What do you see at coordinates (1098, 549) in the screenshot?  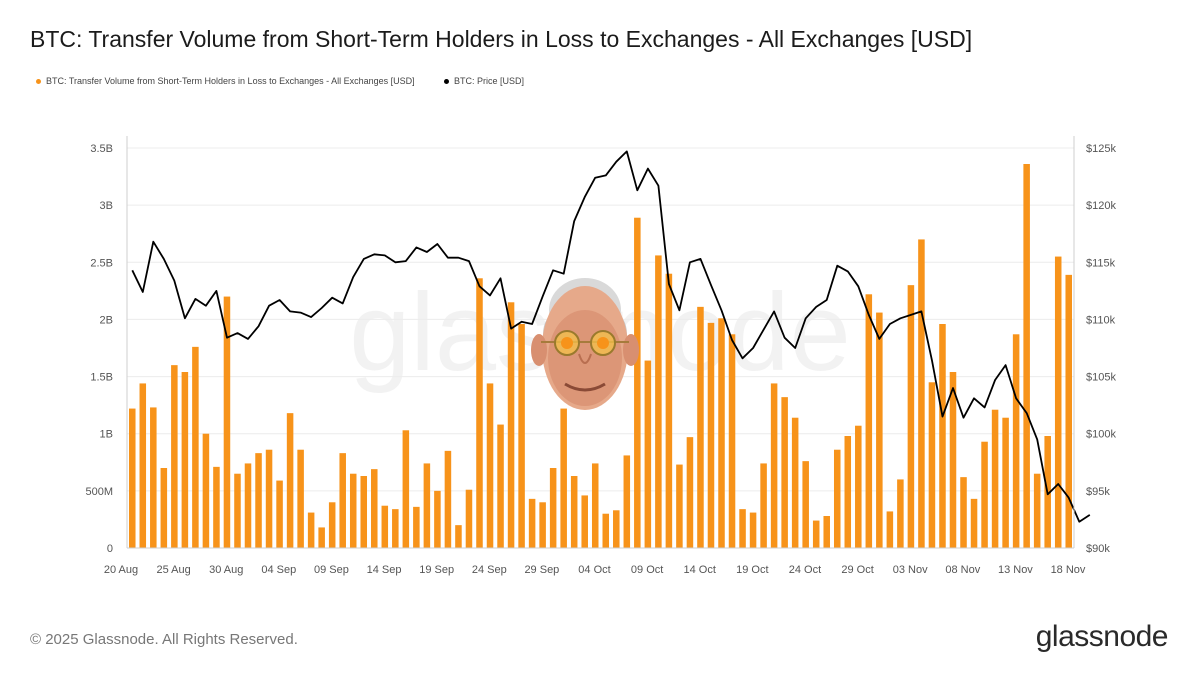 I see `y-right-tick-label: $90k` at bounding box center [1098, 549].